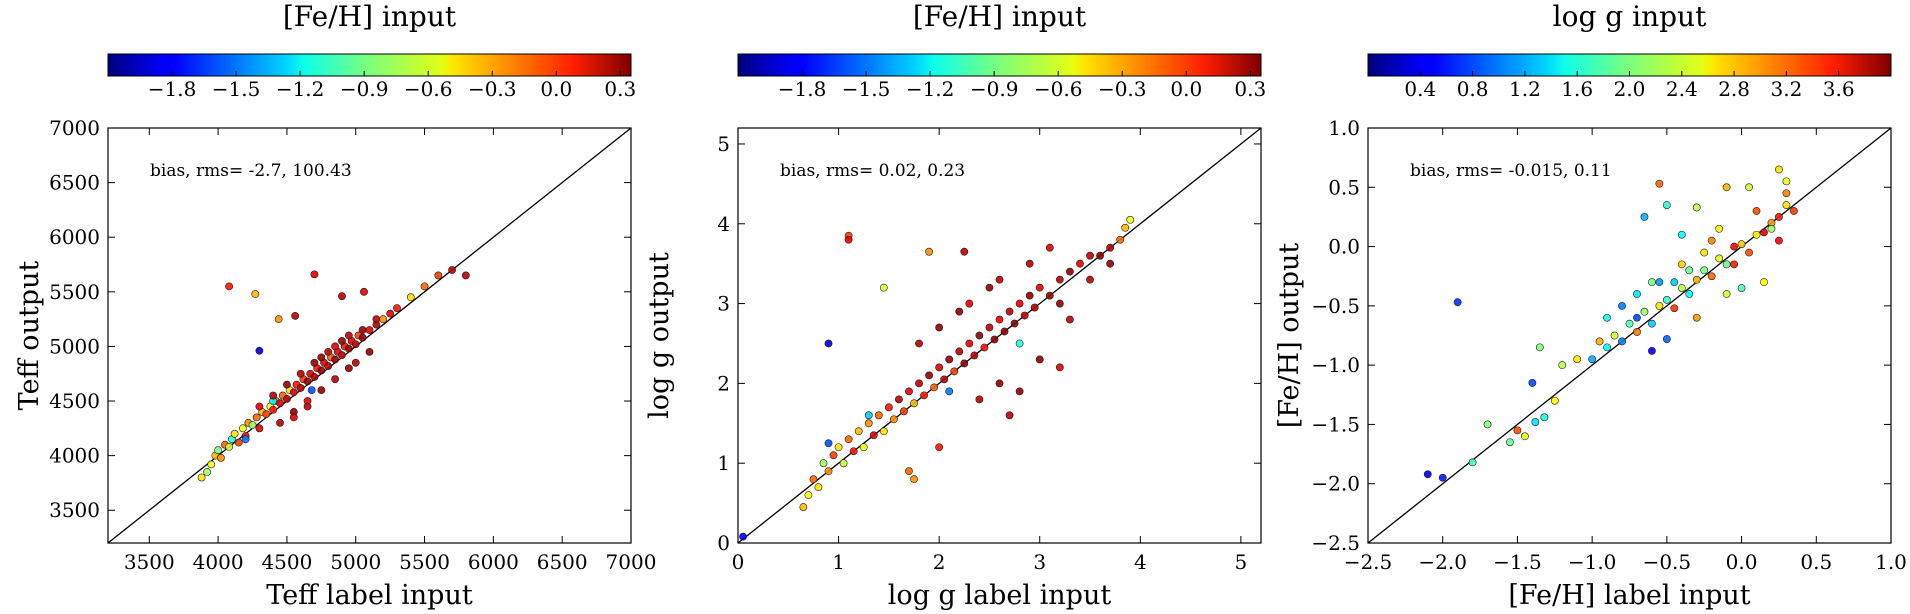 The image size is (1910, 614). What do you see at coordinates (723, 463) in the screenshot?
I see `y-tick-label: 1` at bounding box center [723, 463].